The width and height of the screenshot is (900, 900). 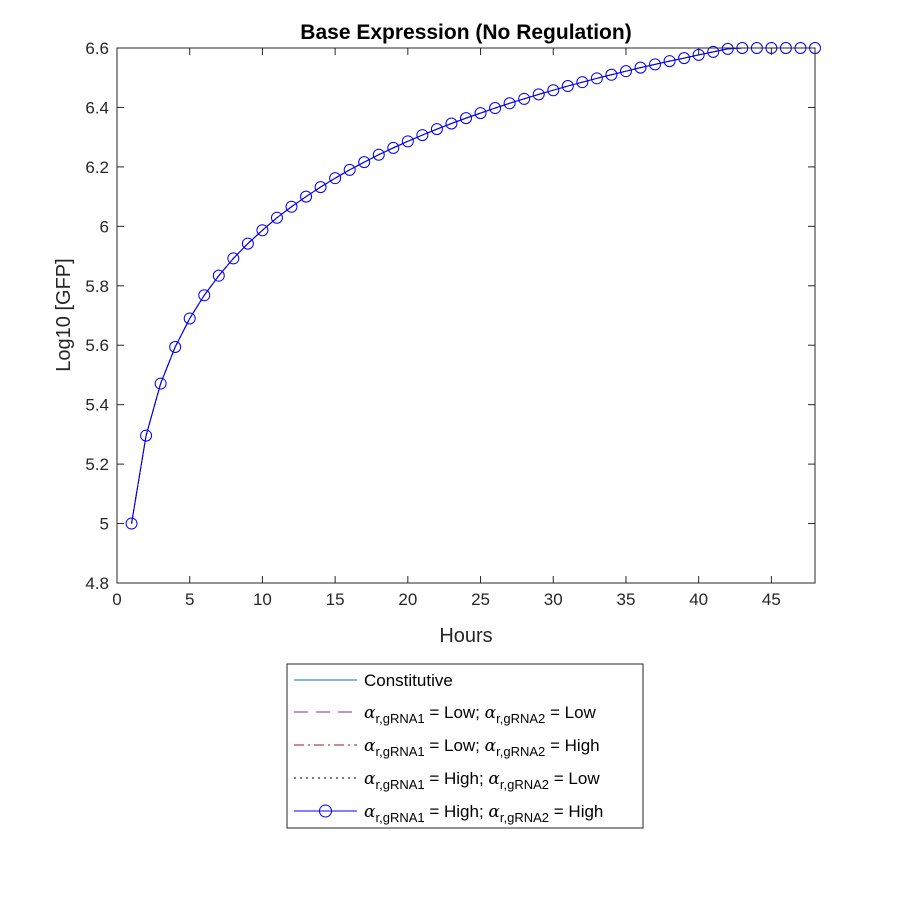 What do you see at coordinates (553, 599) in the screenshot?
I see `x-tick-label: 30` at bounding box center [553, 599].